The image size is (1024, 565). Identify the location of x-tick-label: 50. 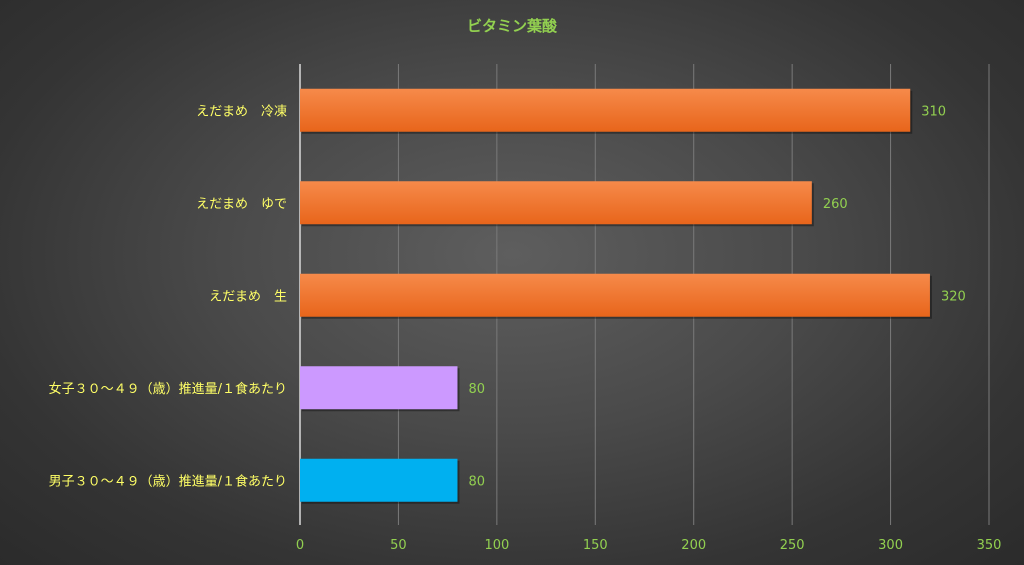
(398, 545).